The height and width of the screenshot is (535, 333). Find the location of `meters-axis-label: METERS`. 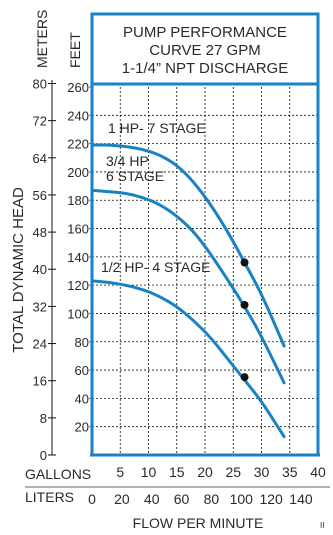

meters-axis-label: METERS is located at coordinates (42, 39).